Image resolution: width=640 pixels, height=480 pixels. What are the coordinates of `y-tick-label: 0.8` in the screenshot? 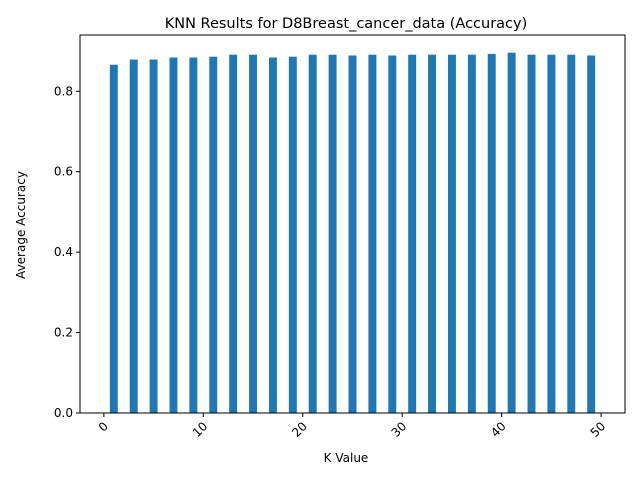 It's located at (63, 91).